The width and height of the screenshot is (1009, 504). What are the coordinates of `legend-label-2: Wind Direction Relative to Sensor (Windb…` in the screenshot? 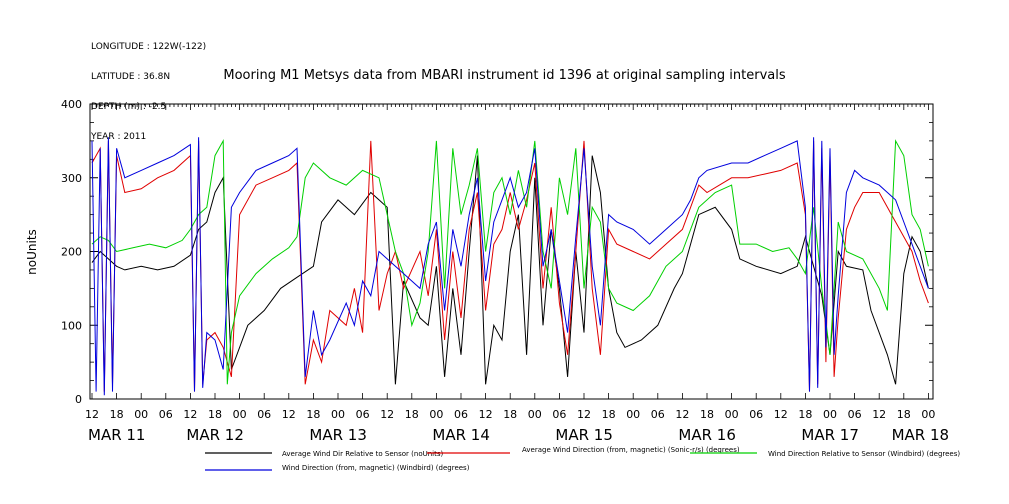 It's located at (864, 454).